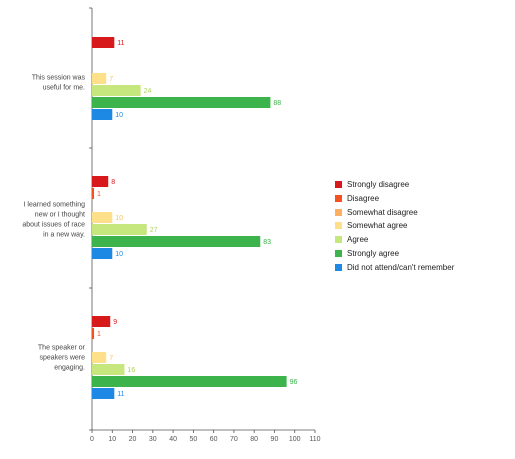 The height and width of the screenshot is (459, 515). I want to click on legend-item: Strongly agree, so click(394, 253).